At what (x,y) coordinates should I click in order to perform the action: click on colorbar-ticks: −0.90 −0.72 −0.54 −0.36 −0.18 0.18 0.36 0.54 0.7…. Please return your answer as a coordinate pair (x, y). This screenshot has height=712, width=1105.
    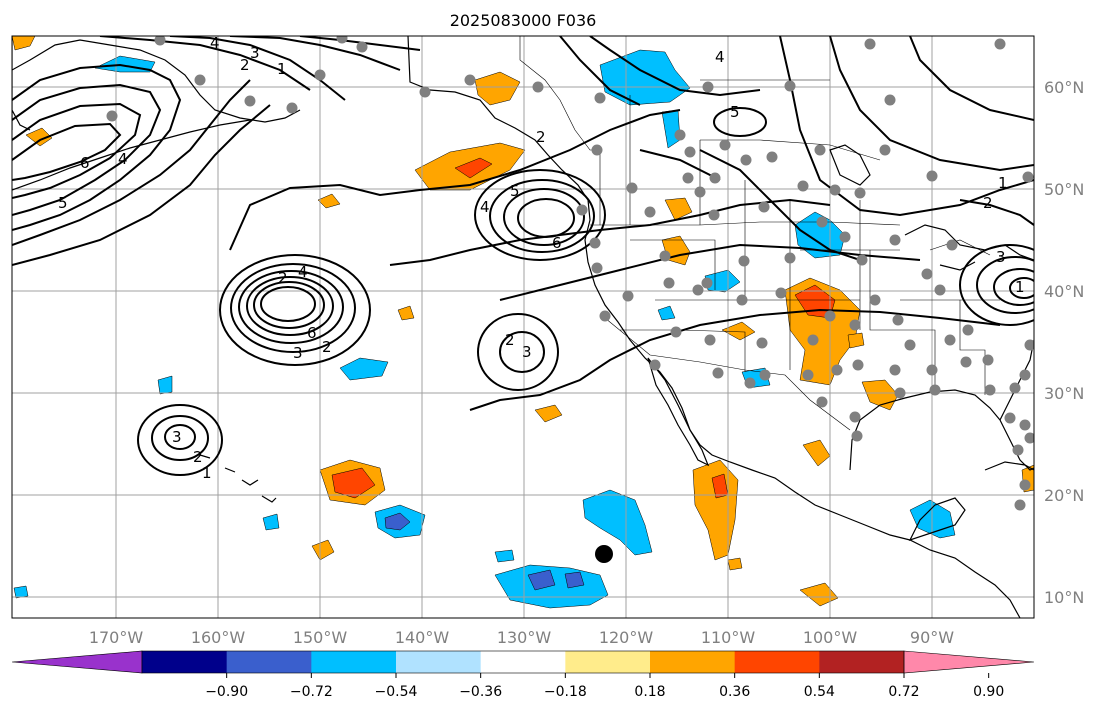
    Looking at the image, I should click on (604, 686).